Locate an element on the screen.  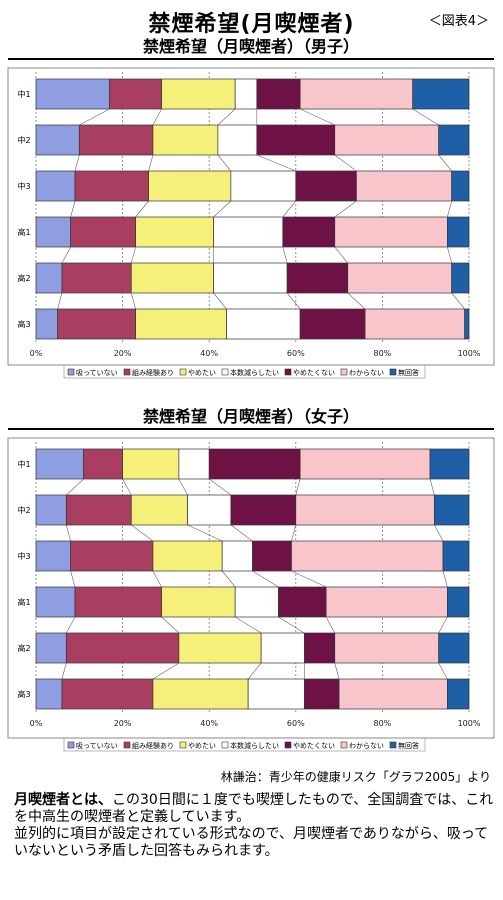
category-label: 中1 is located at coordinates (23, 464).